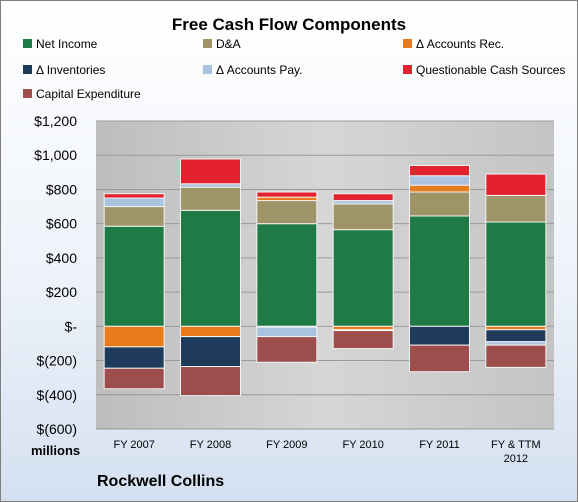 The height and width of the screenshot is (502, 578). I want to click on y-tick-label: $600, so click(61, 224).